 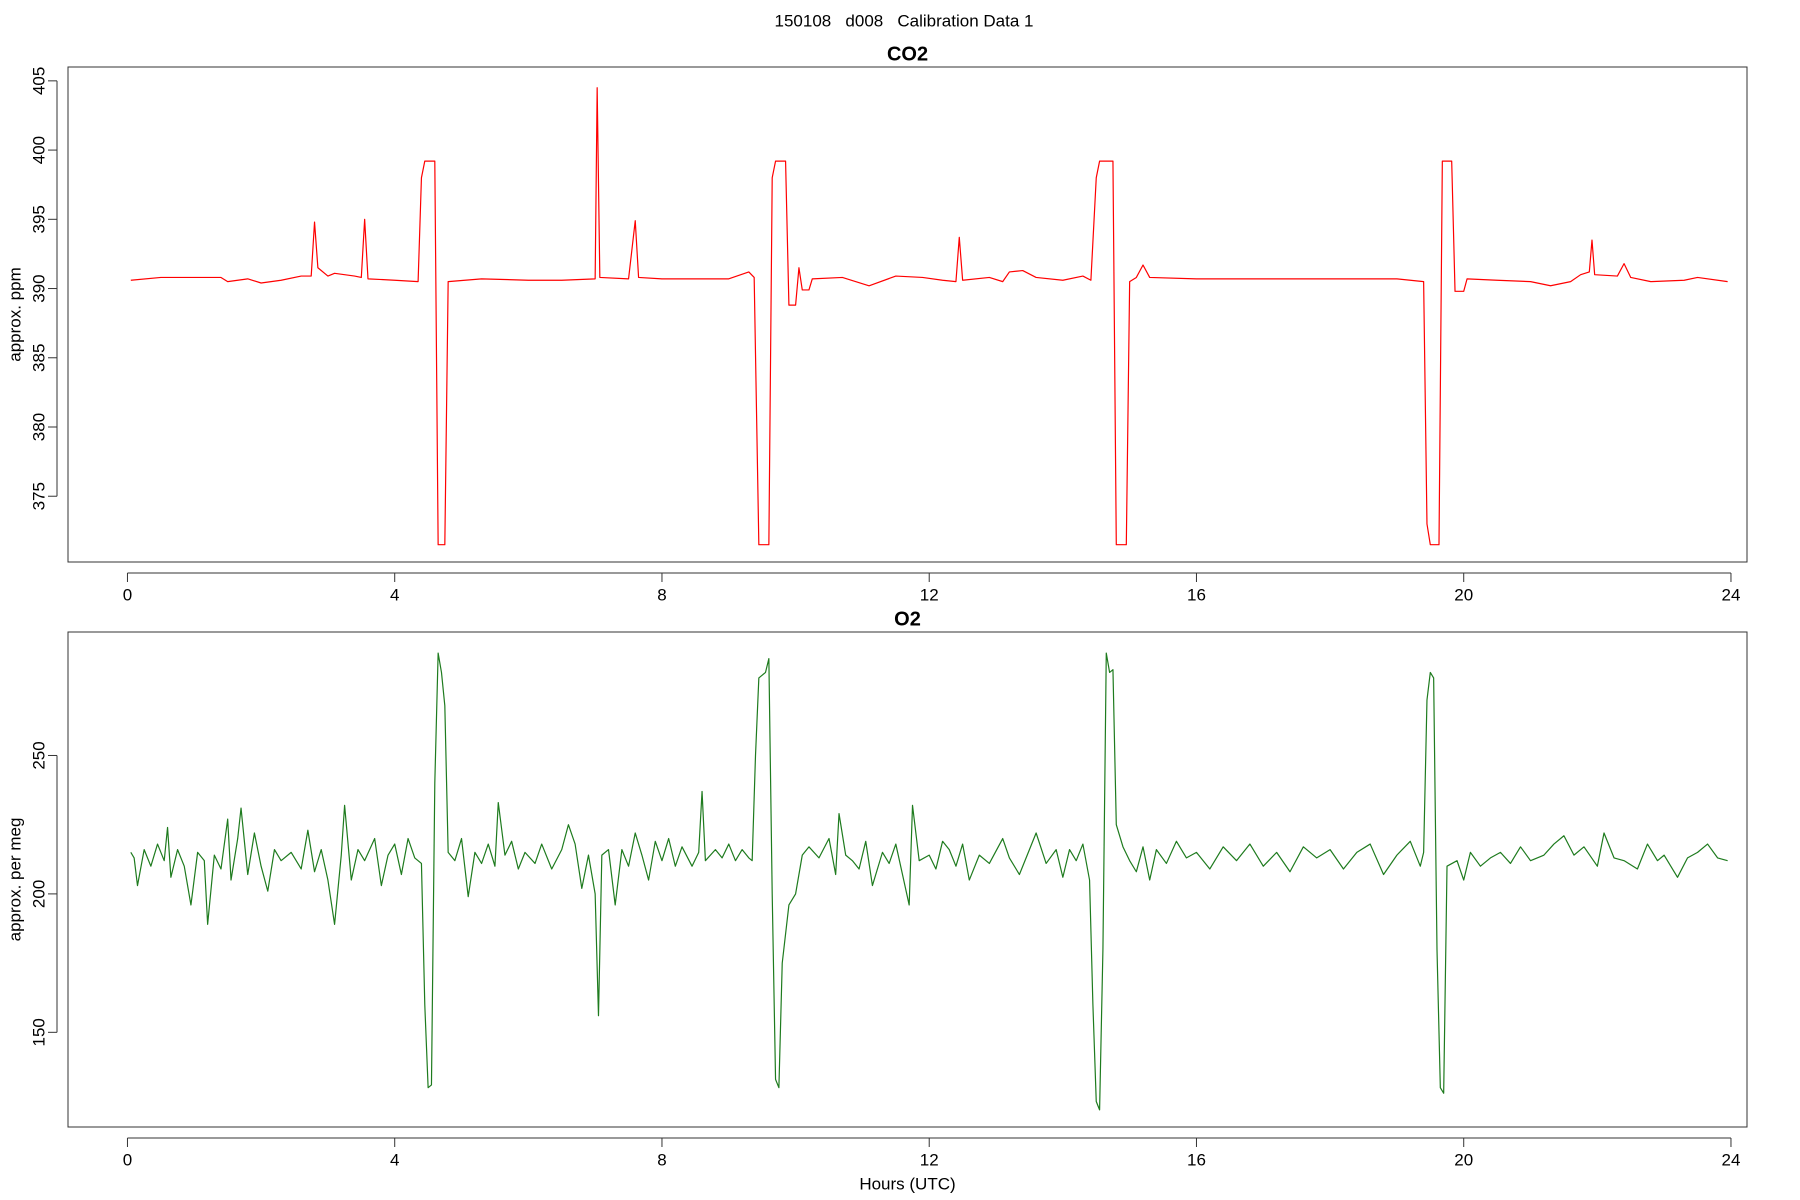 I want to click on y-tick-label: 390, so click(x=38, y=288).